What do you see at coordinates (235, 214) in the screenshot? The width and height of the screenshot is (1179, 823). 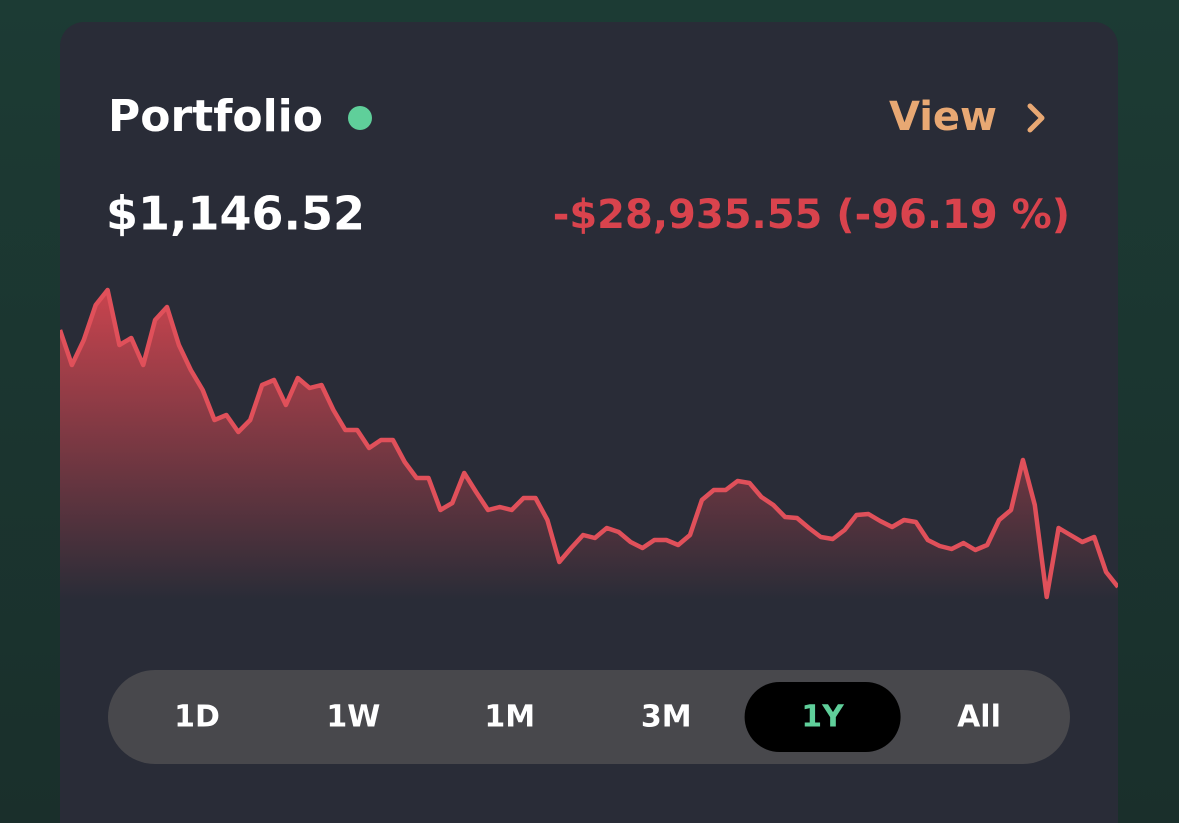 I see `portfolio-value: $1,146.52` at bounding box center [235, 214].